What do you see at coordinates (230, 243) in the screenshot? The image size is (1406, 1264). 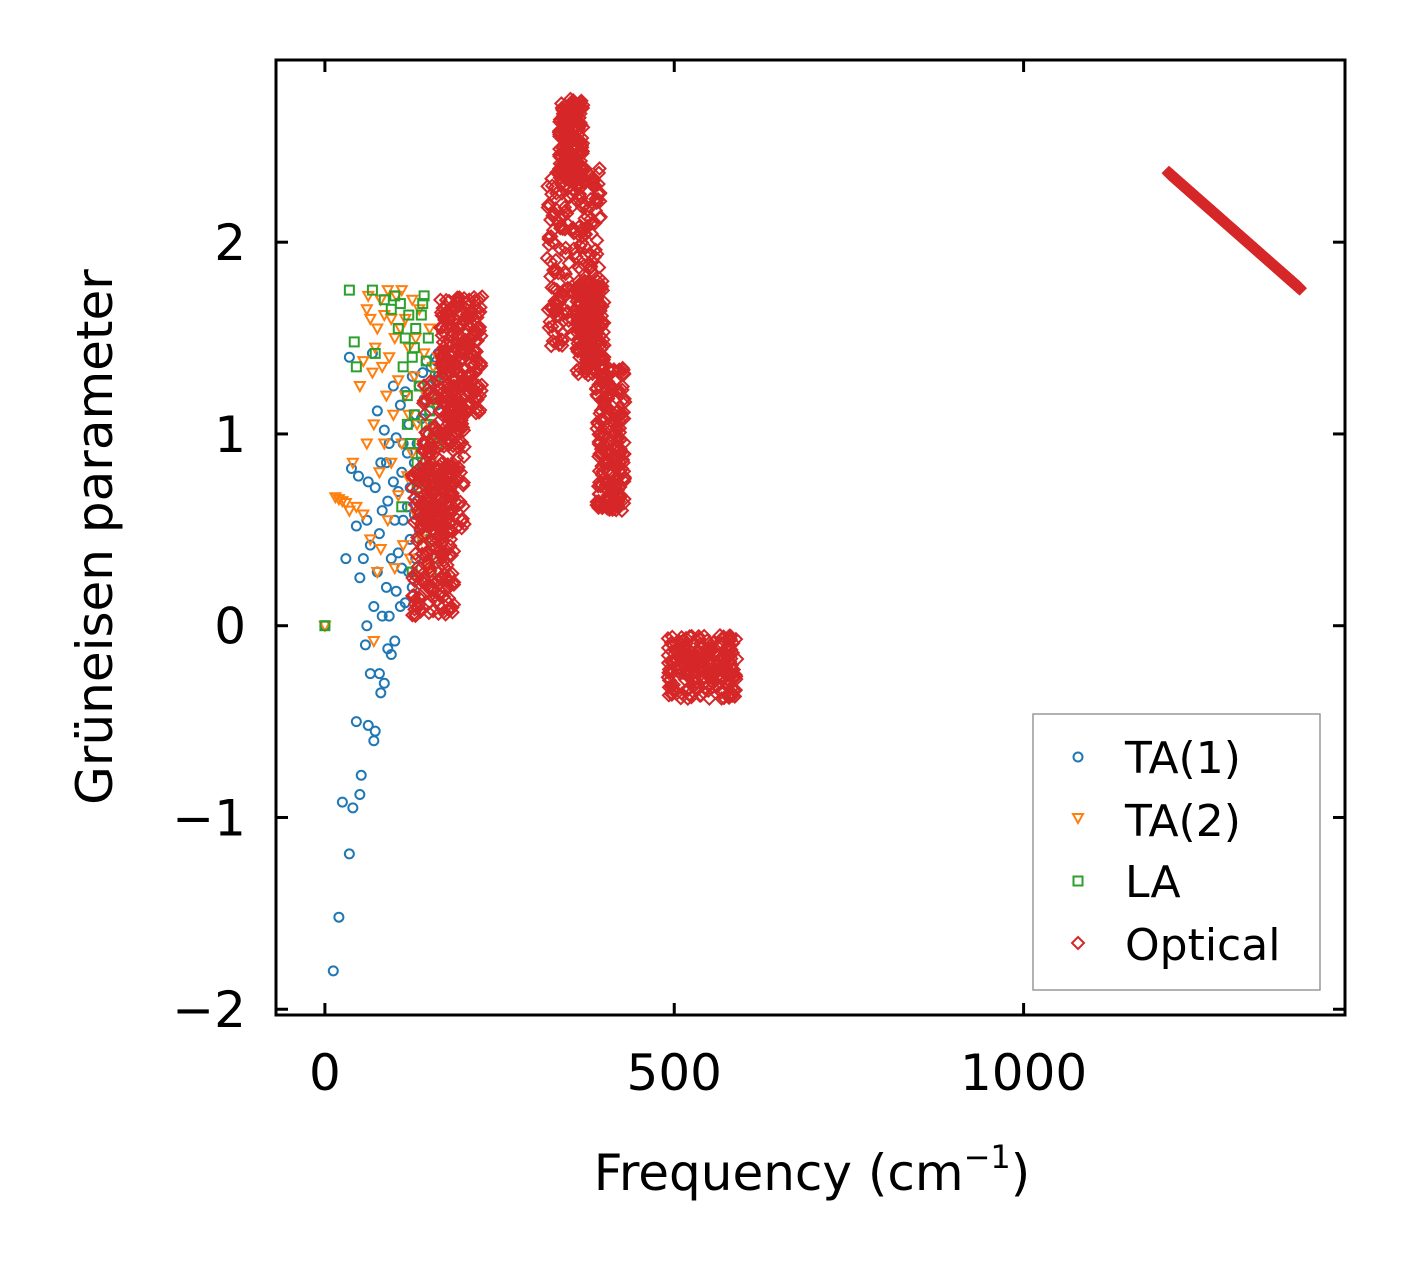 I see `y-tick-label: 2` at bounding box center [230, 243].